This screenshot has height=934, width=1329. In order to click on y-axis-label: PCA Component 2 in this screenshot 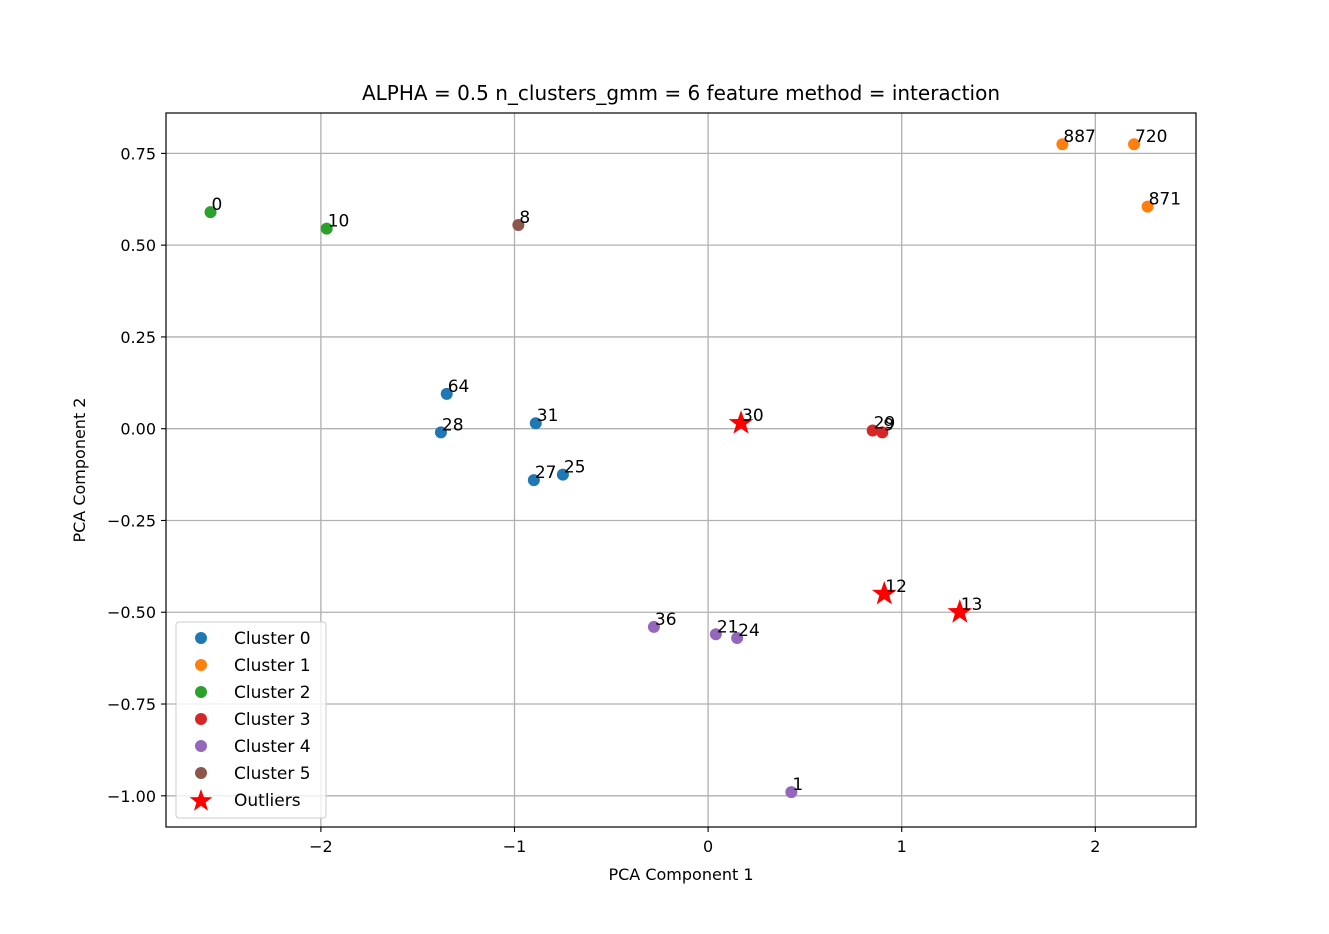, I will do `click(79, 469)`.